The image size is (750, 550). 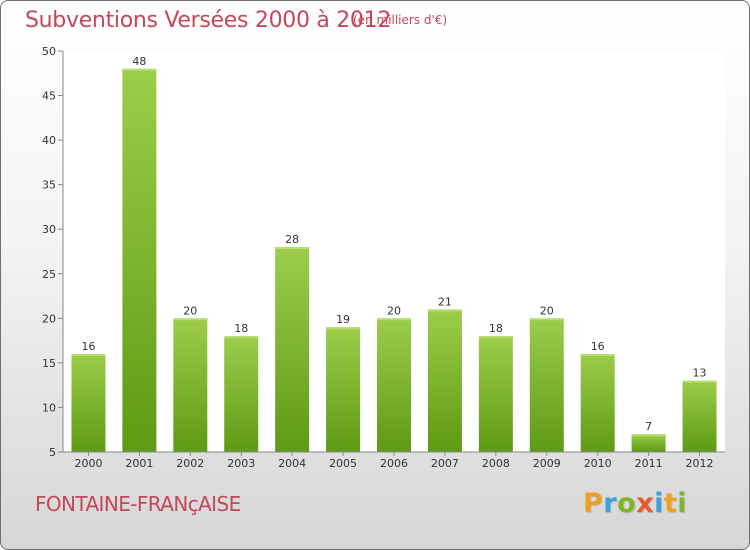 I want to click on bar-group: 13, so click(x=699, y=409).